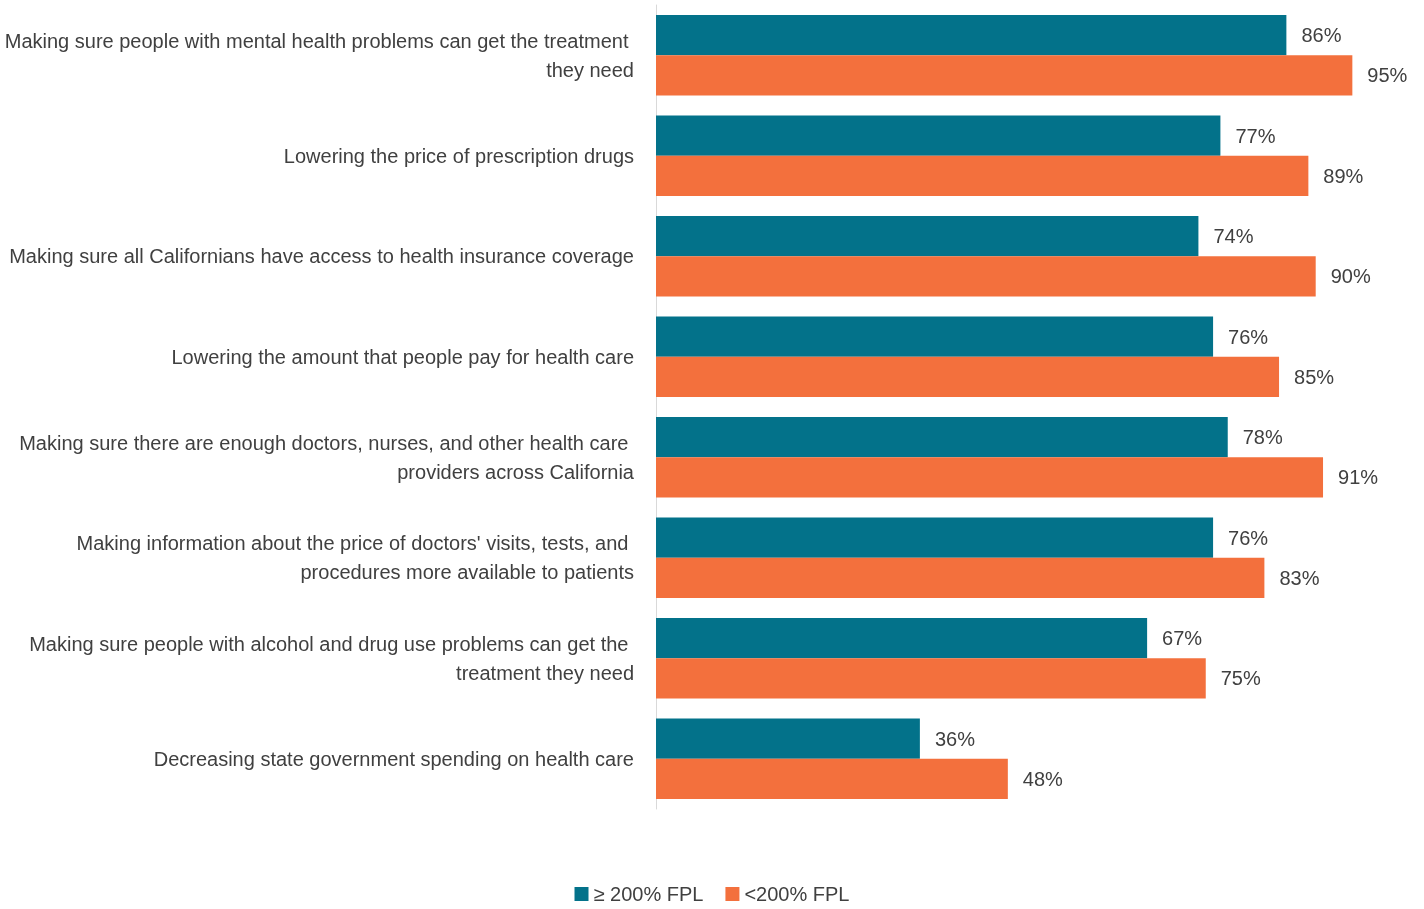 This screenshot has width=1424, height=909. What do you see at coordinates (648, 894) in the screenshot?
I see `legend-label: ≥ 200% FPL` at bounding box center [648, 894].